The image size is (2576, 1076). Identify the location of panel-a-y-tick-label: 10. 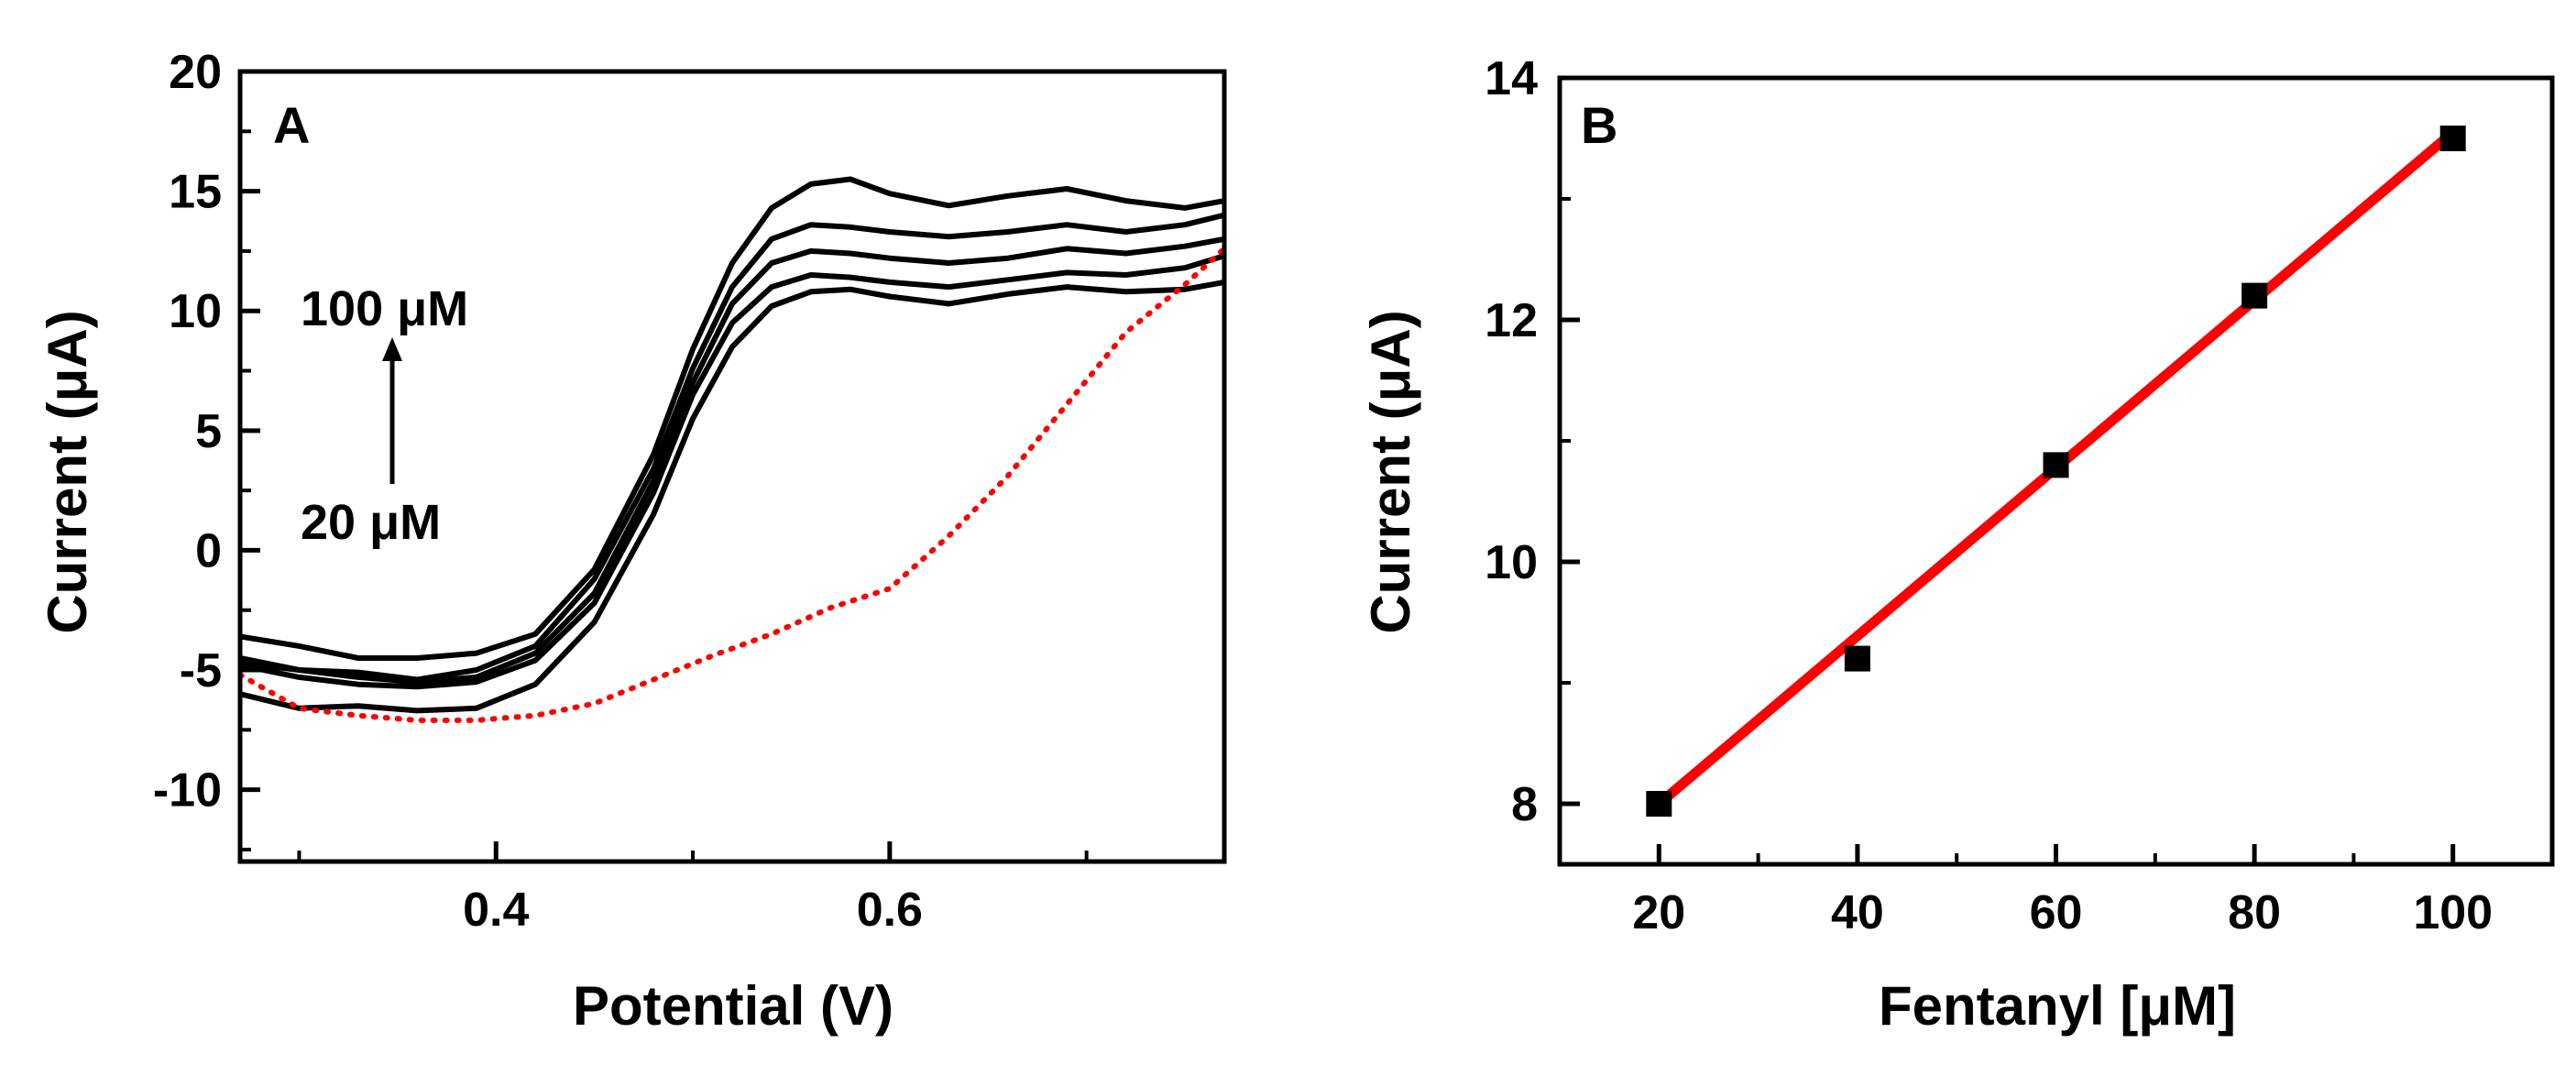
(195, 311).